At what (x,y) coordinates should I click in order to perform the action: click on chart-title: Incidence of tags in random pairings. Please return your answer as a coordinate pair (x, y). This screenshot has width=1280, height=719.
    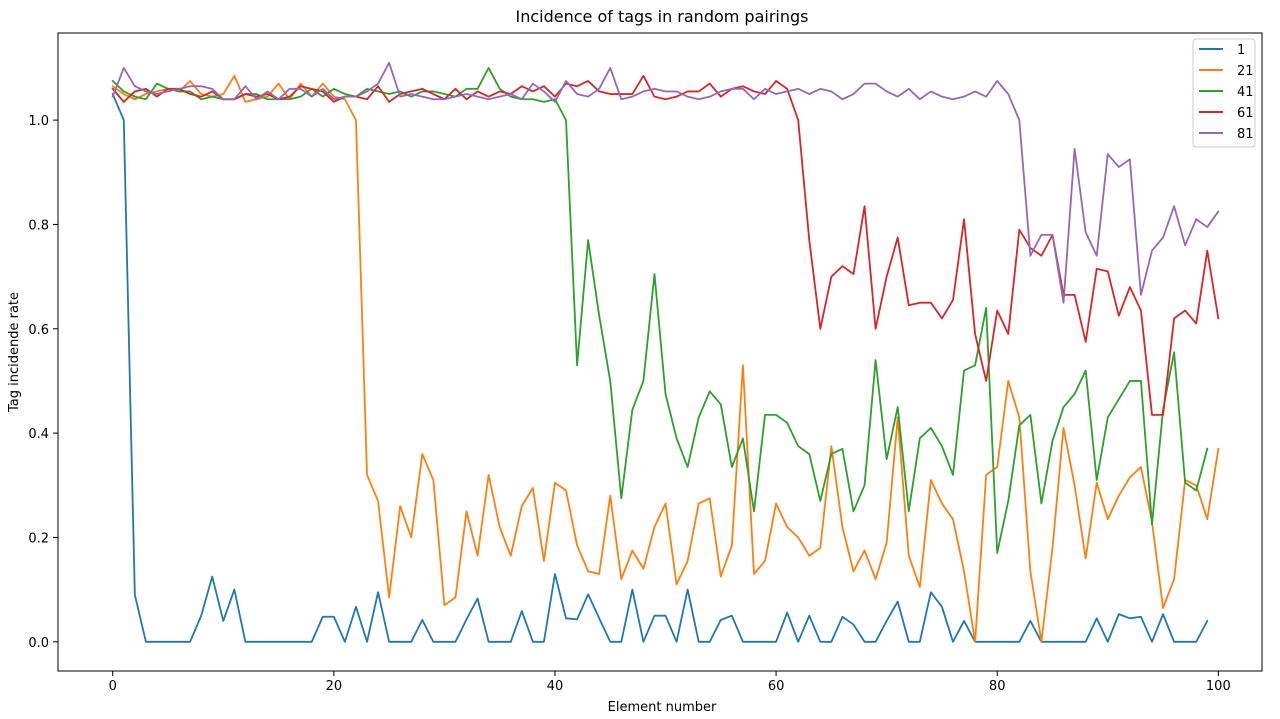
    Looking at the image, I should click on (661, 16).